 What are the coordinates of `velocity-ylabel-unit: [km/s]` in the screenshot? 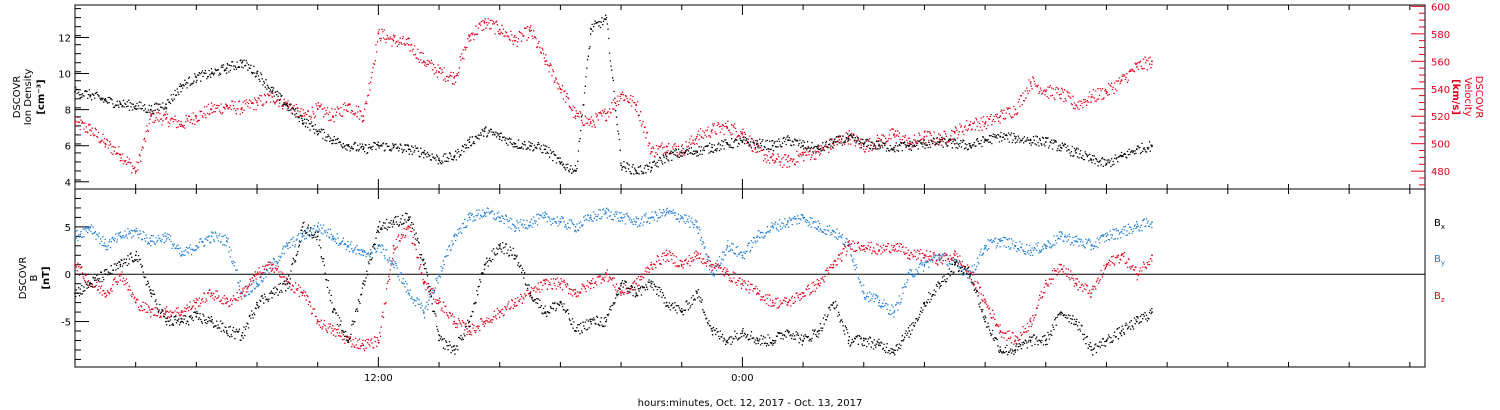 It's located at (1455, 97).